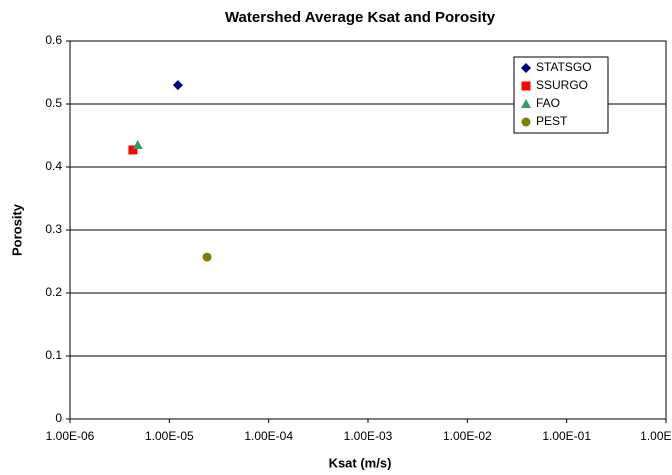 Image resolution: width=672 pixels, height=475 pixels. I want to click on x-tick-label: 1.00E-03, so click(368, 436).